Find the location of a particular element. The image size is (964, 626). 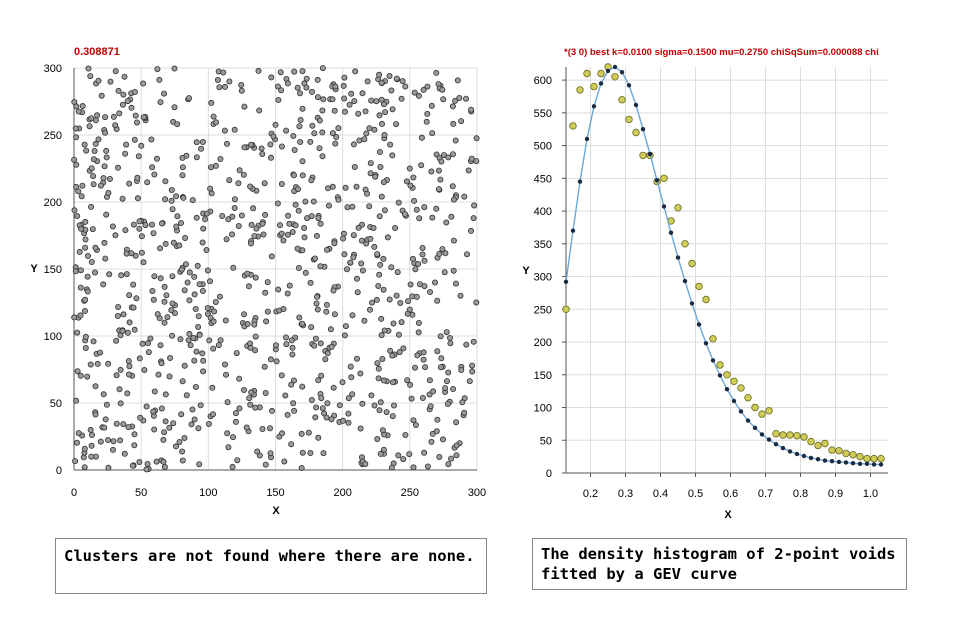

right-x-axis-label: X is located at coordinates (728, 515).